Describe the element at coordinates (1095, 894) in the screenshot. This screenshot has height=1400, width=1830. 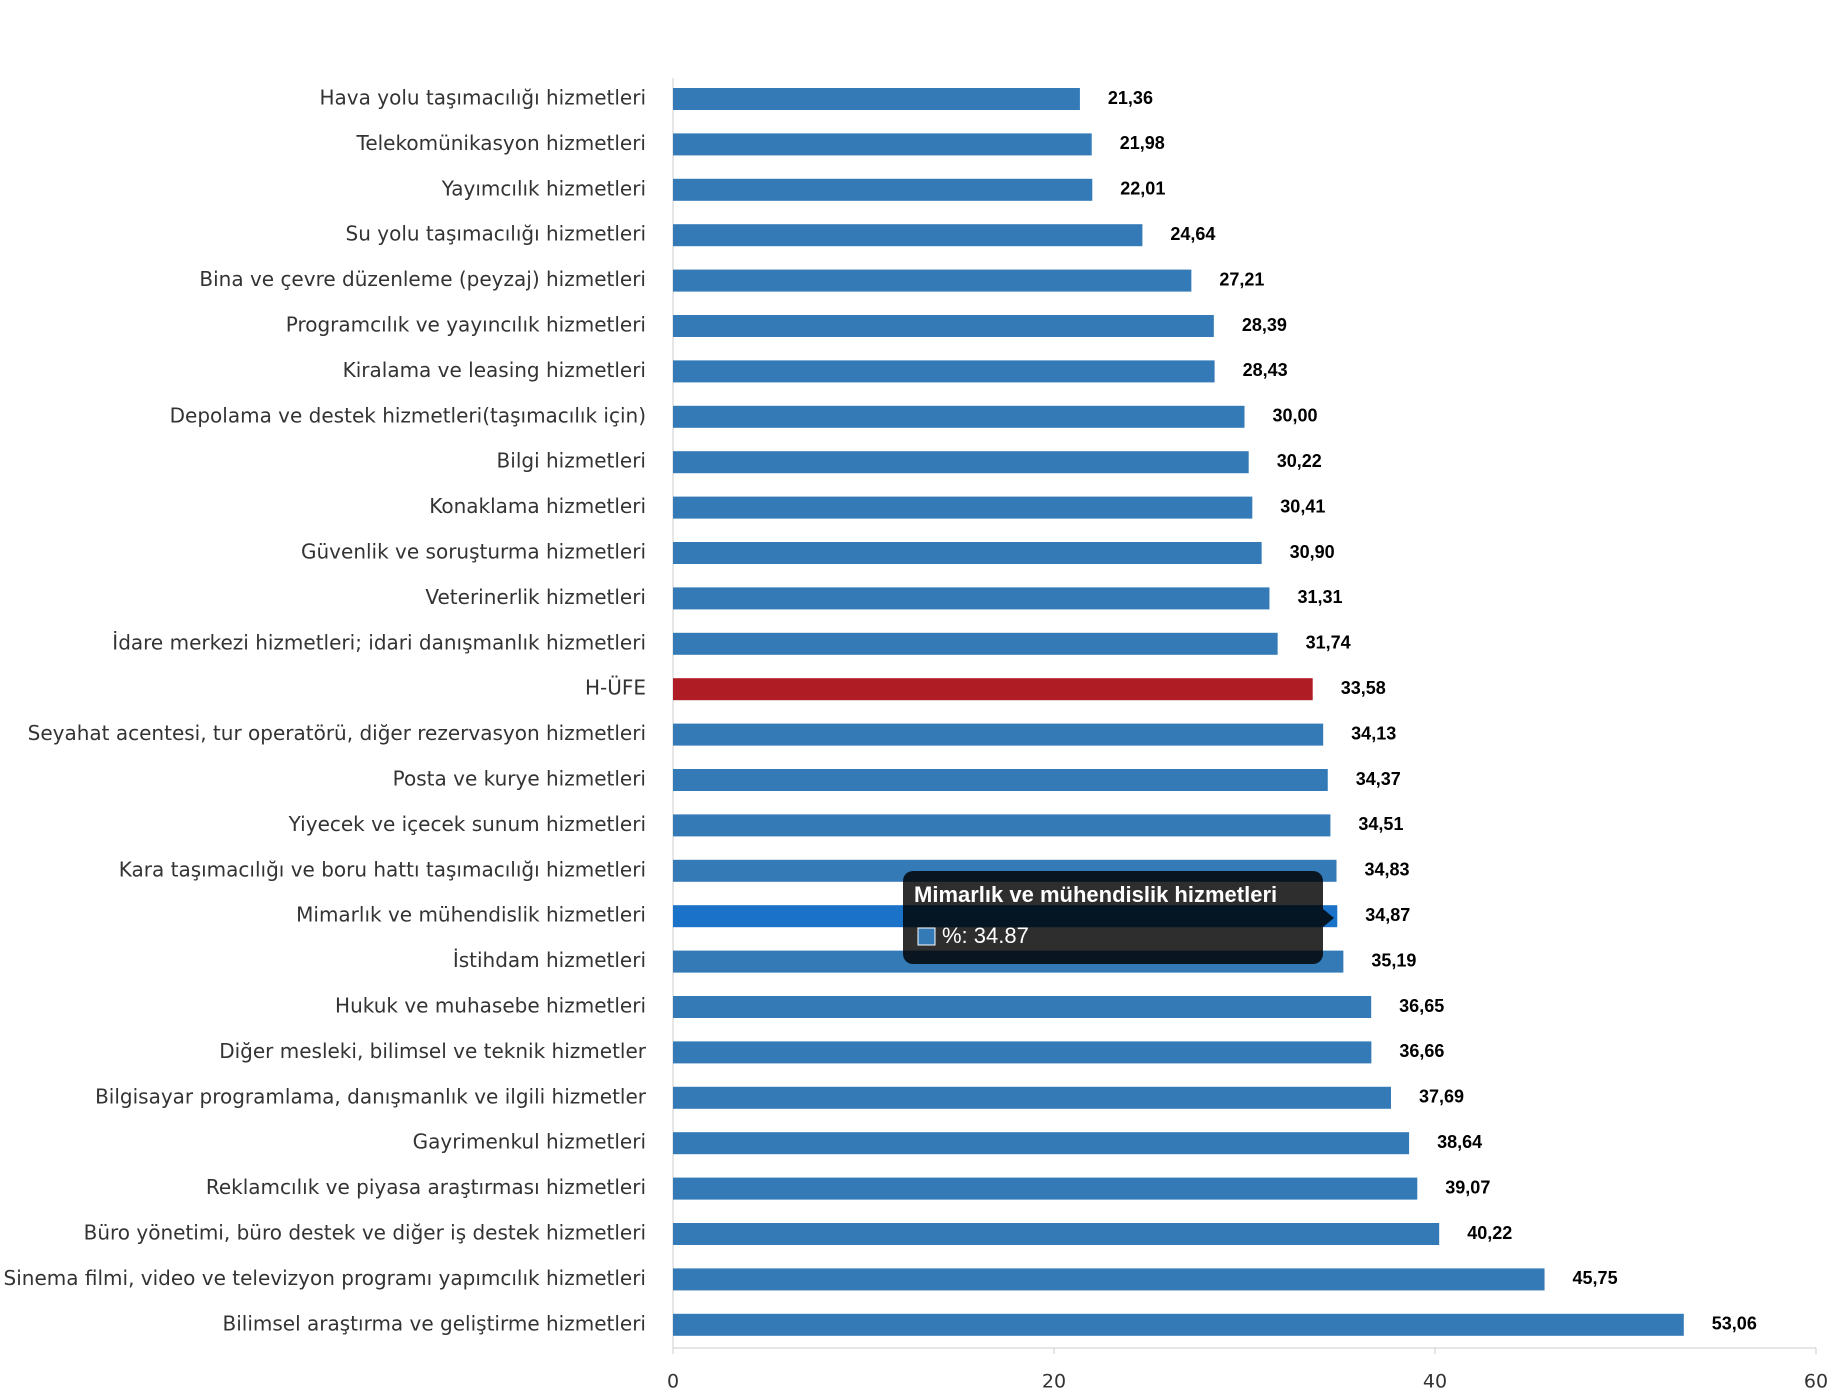
I see `tooltip-title: Mimarlık ve mühendislik hizmetleri` at that location.